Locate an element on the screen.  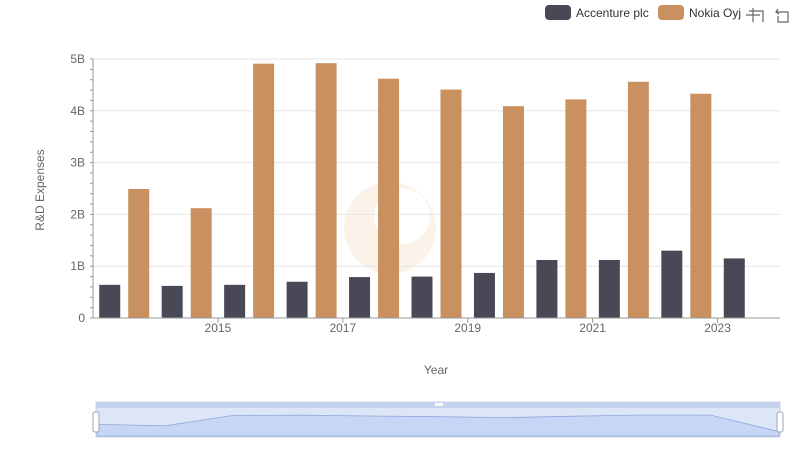
bar-accenture-2019 is located at coordinates (422, 297).